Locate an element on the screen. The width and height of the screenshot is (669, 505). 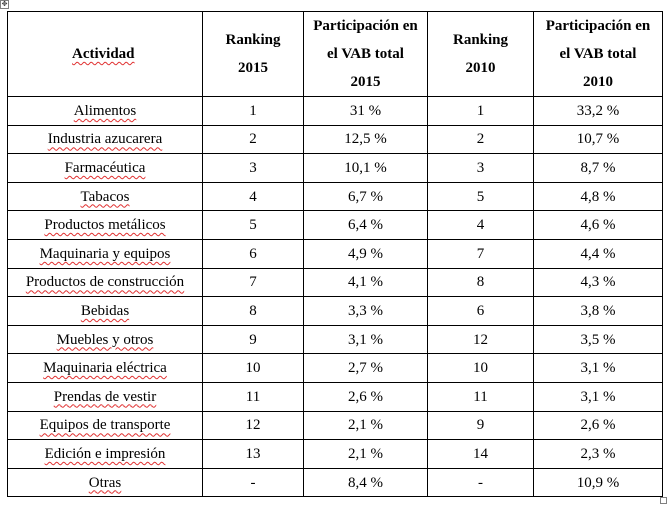
cell-ranking-2015-text: 12 is located at coordinates (253, 425).